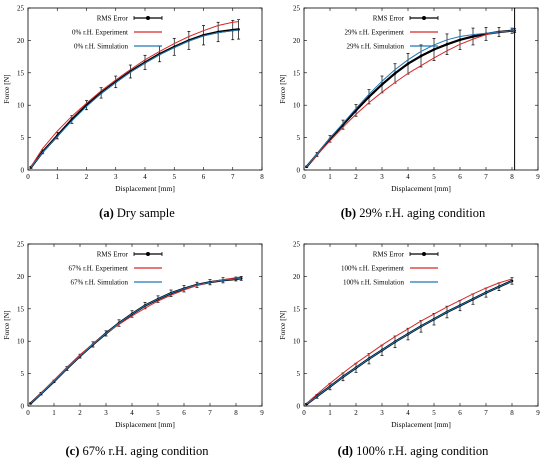 The height and width of the screenshot is (465, 550). Describe the element at coordinates (375, 47) in the screenshot. I see `legend-label: 29% r.H. Simulation` at that location.